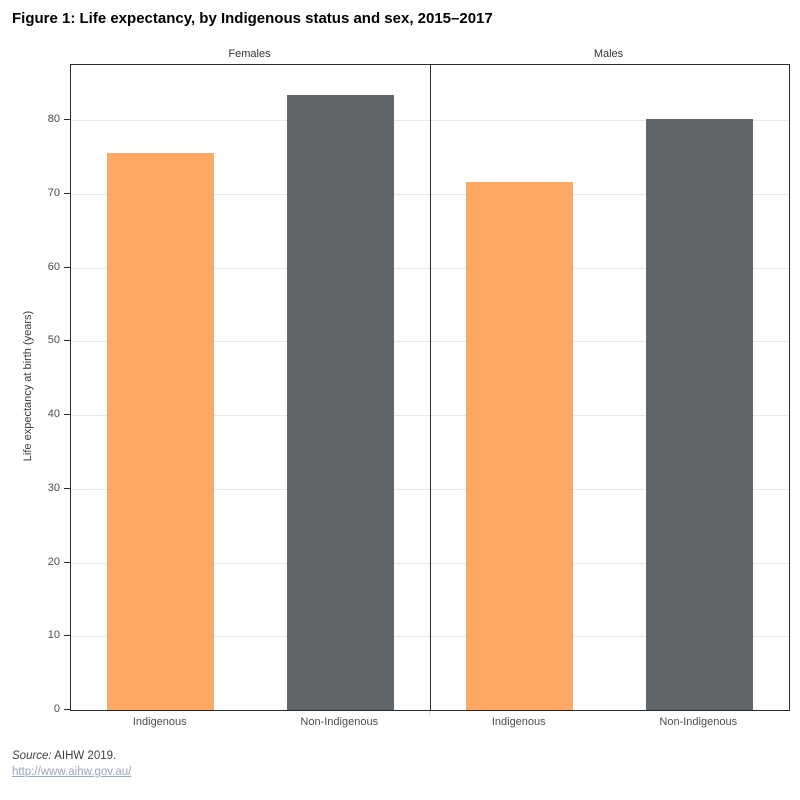 This screenshot has height=800, width=800. Describe the element at coordinates (249, 54) in the screenshot. I see `panel-label-females: Females` at that location.